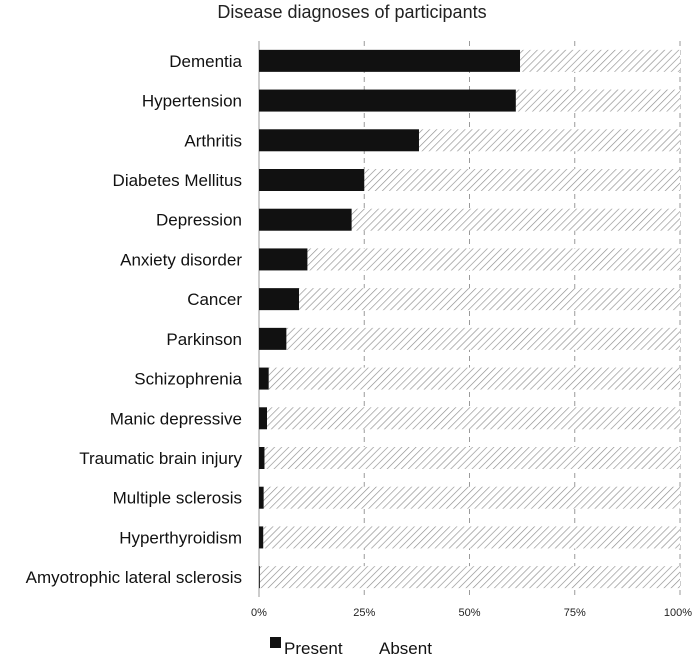 The width and height of the screenshot is (696, 663). What do you see at coordinates (262, 458) in the screenshot?
I see `bar-present-traumatic-brain-injury` at bounding box center [262, 458].